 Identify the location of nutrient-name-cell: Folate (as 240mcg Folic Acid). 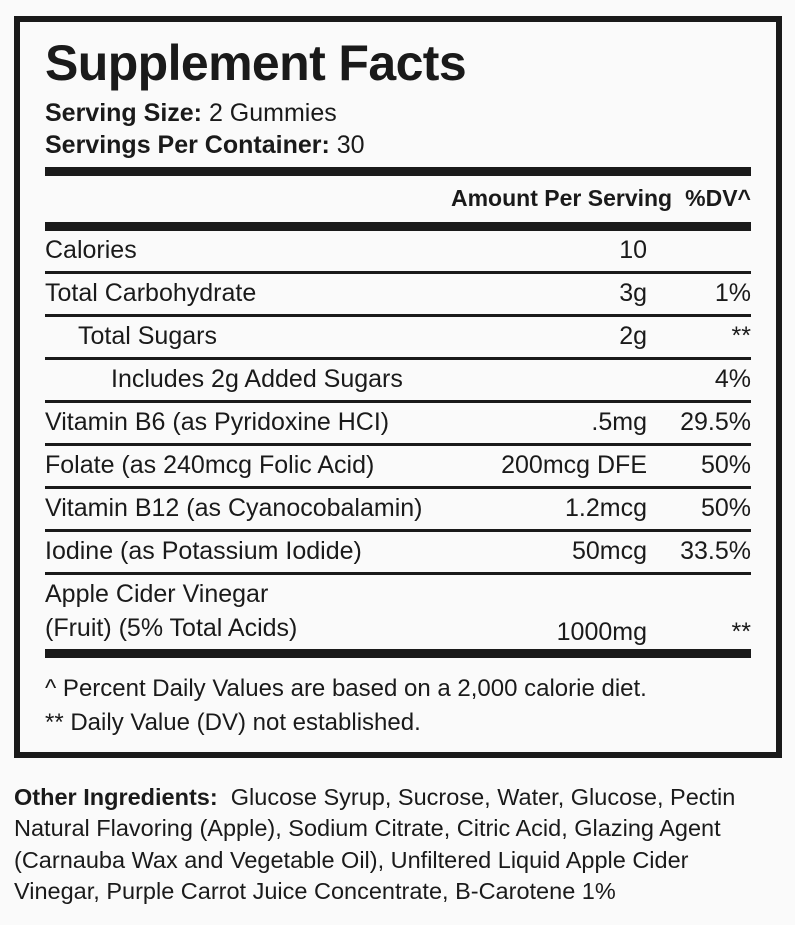
(248, 465).